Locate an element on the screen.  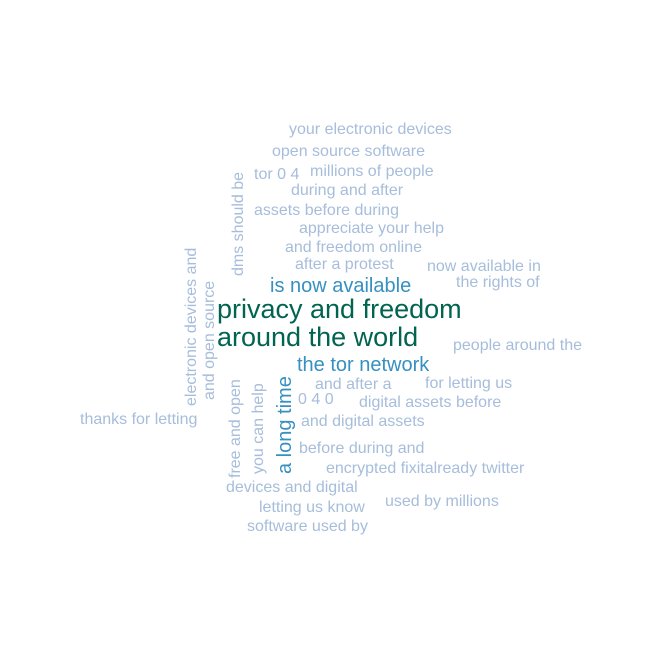
word: privacy and freedom is located at coordinates (339, 309).